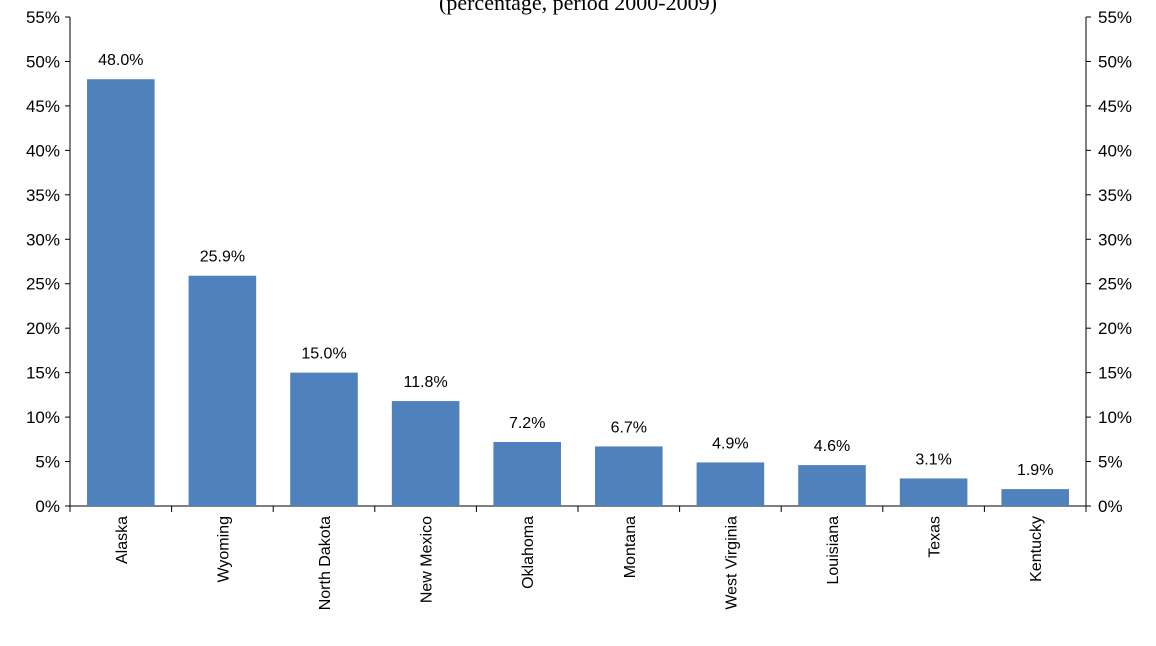 Image resolution: width=1156 pixels, height=646 pixels. I want to click on y-tick-label-left: 40%, so click(43, 150).